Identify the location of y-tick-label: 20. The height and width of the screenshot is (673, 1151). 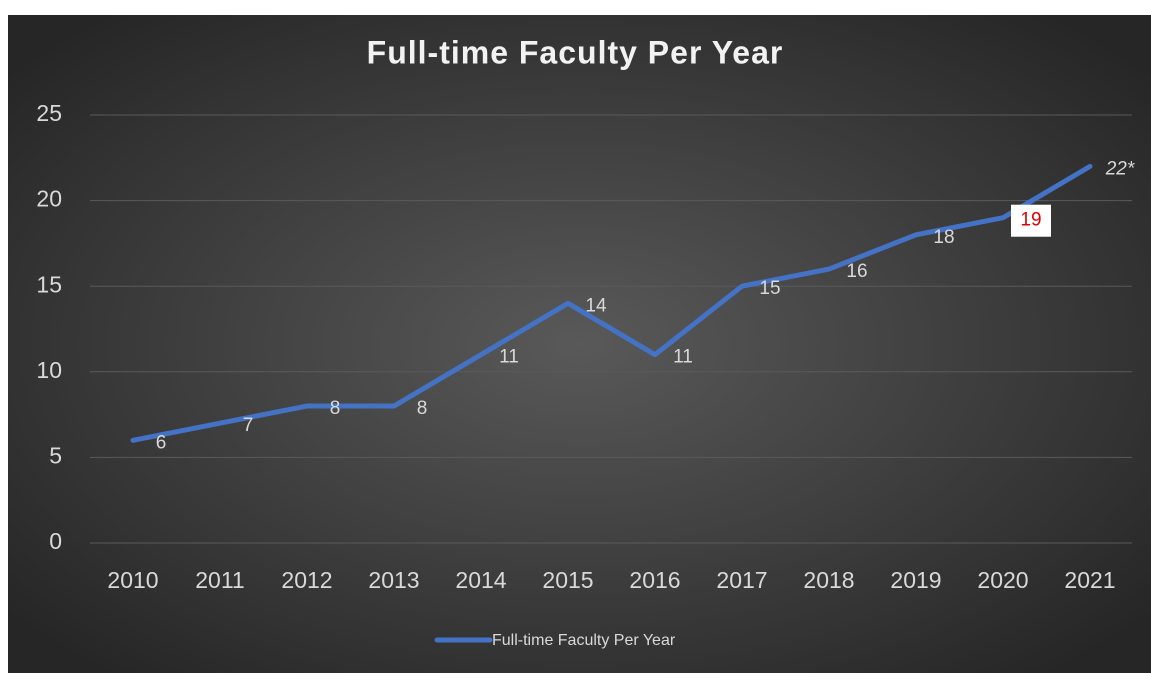
(49, 199).